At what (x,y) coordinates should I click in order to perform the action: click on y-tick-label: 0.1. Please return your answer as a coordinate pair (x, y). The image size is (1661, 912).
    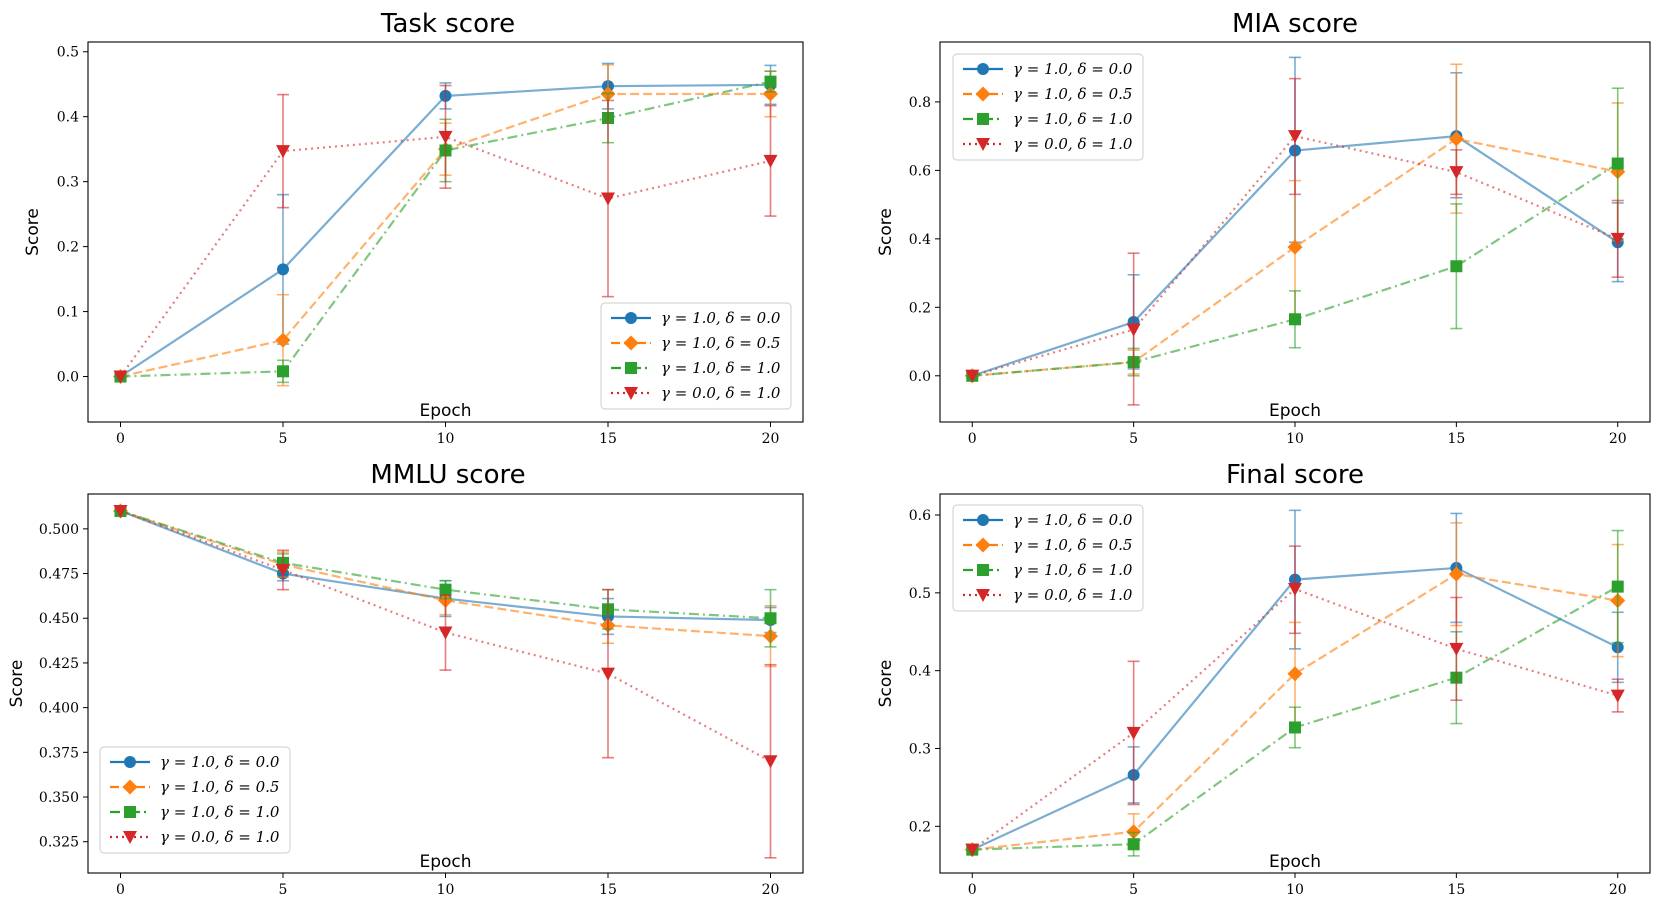
    Looking at the image, I should click on (68, 313).